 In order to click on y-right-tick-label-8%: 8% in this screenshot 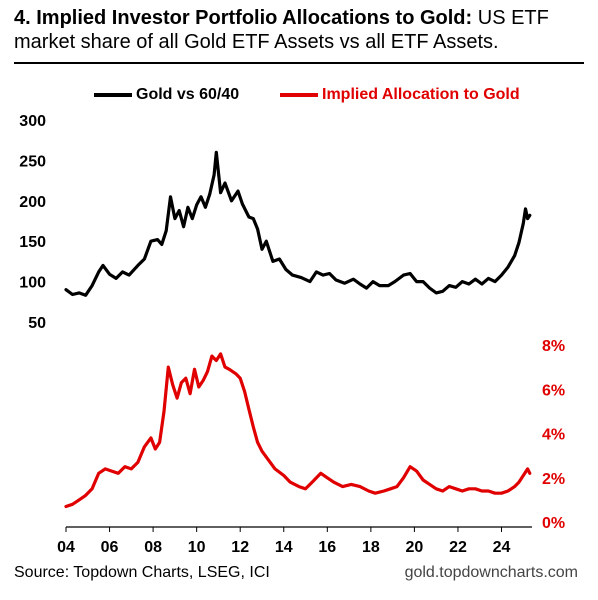, I will do `click(553, 346)`.